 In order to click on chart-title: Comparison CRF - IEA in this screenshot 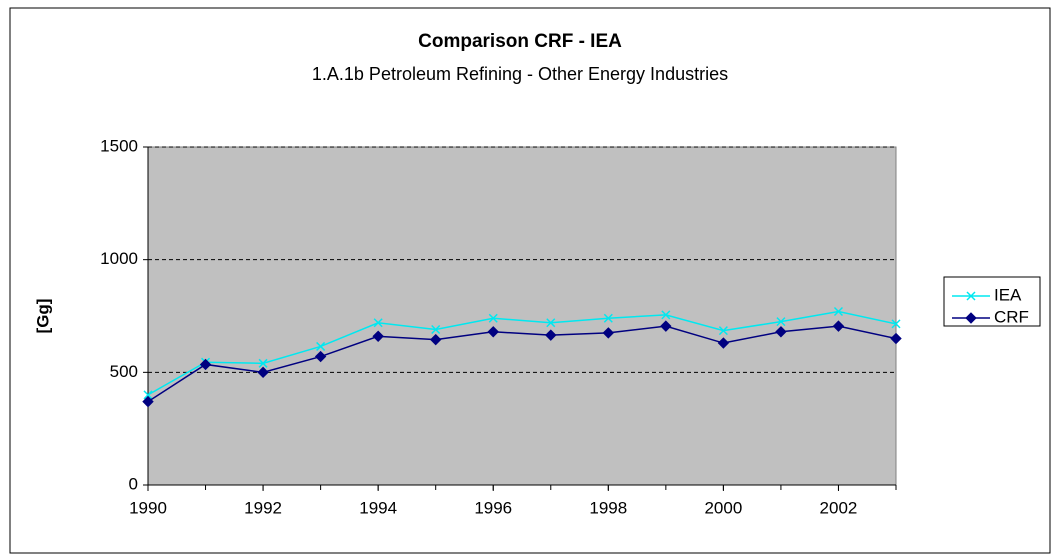, I will do `click(520, 41)`.